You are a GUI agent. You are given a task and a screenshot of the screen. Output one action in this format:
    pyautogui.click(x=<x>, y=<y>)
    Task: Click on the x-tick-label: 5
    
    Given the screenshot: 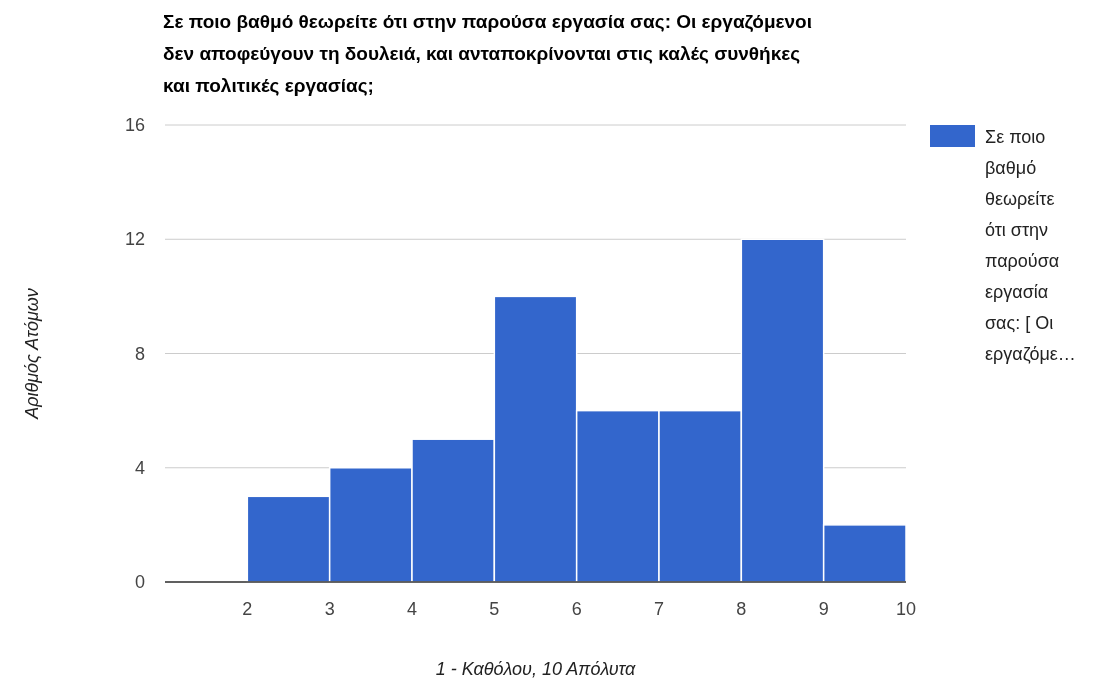 What is the action you would take?
    pyautogui.click(x=494, y=609)
    